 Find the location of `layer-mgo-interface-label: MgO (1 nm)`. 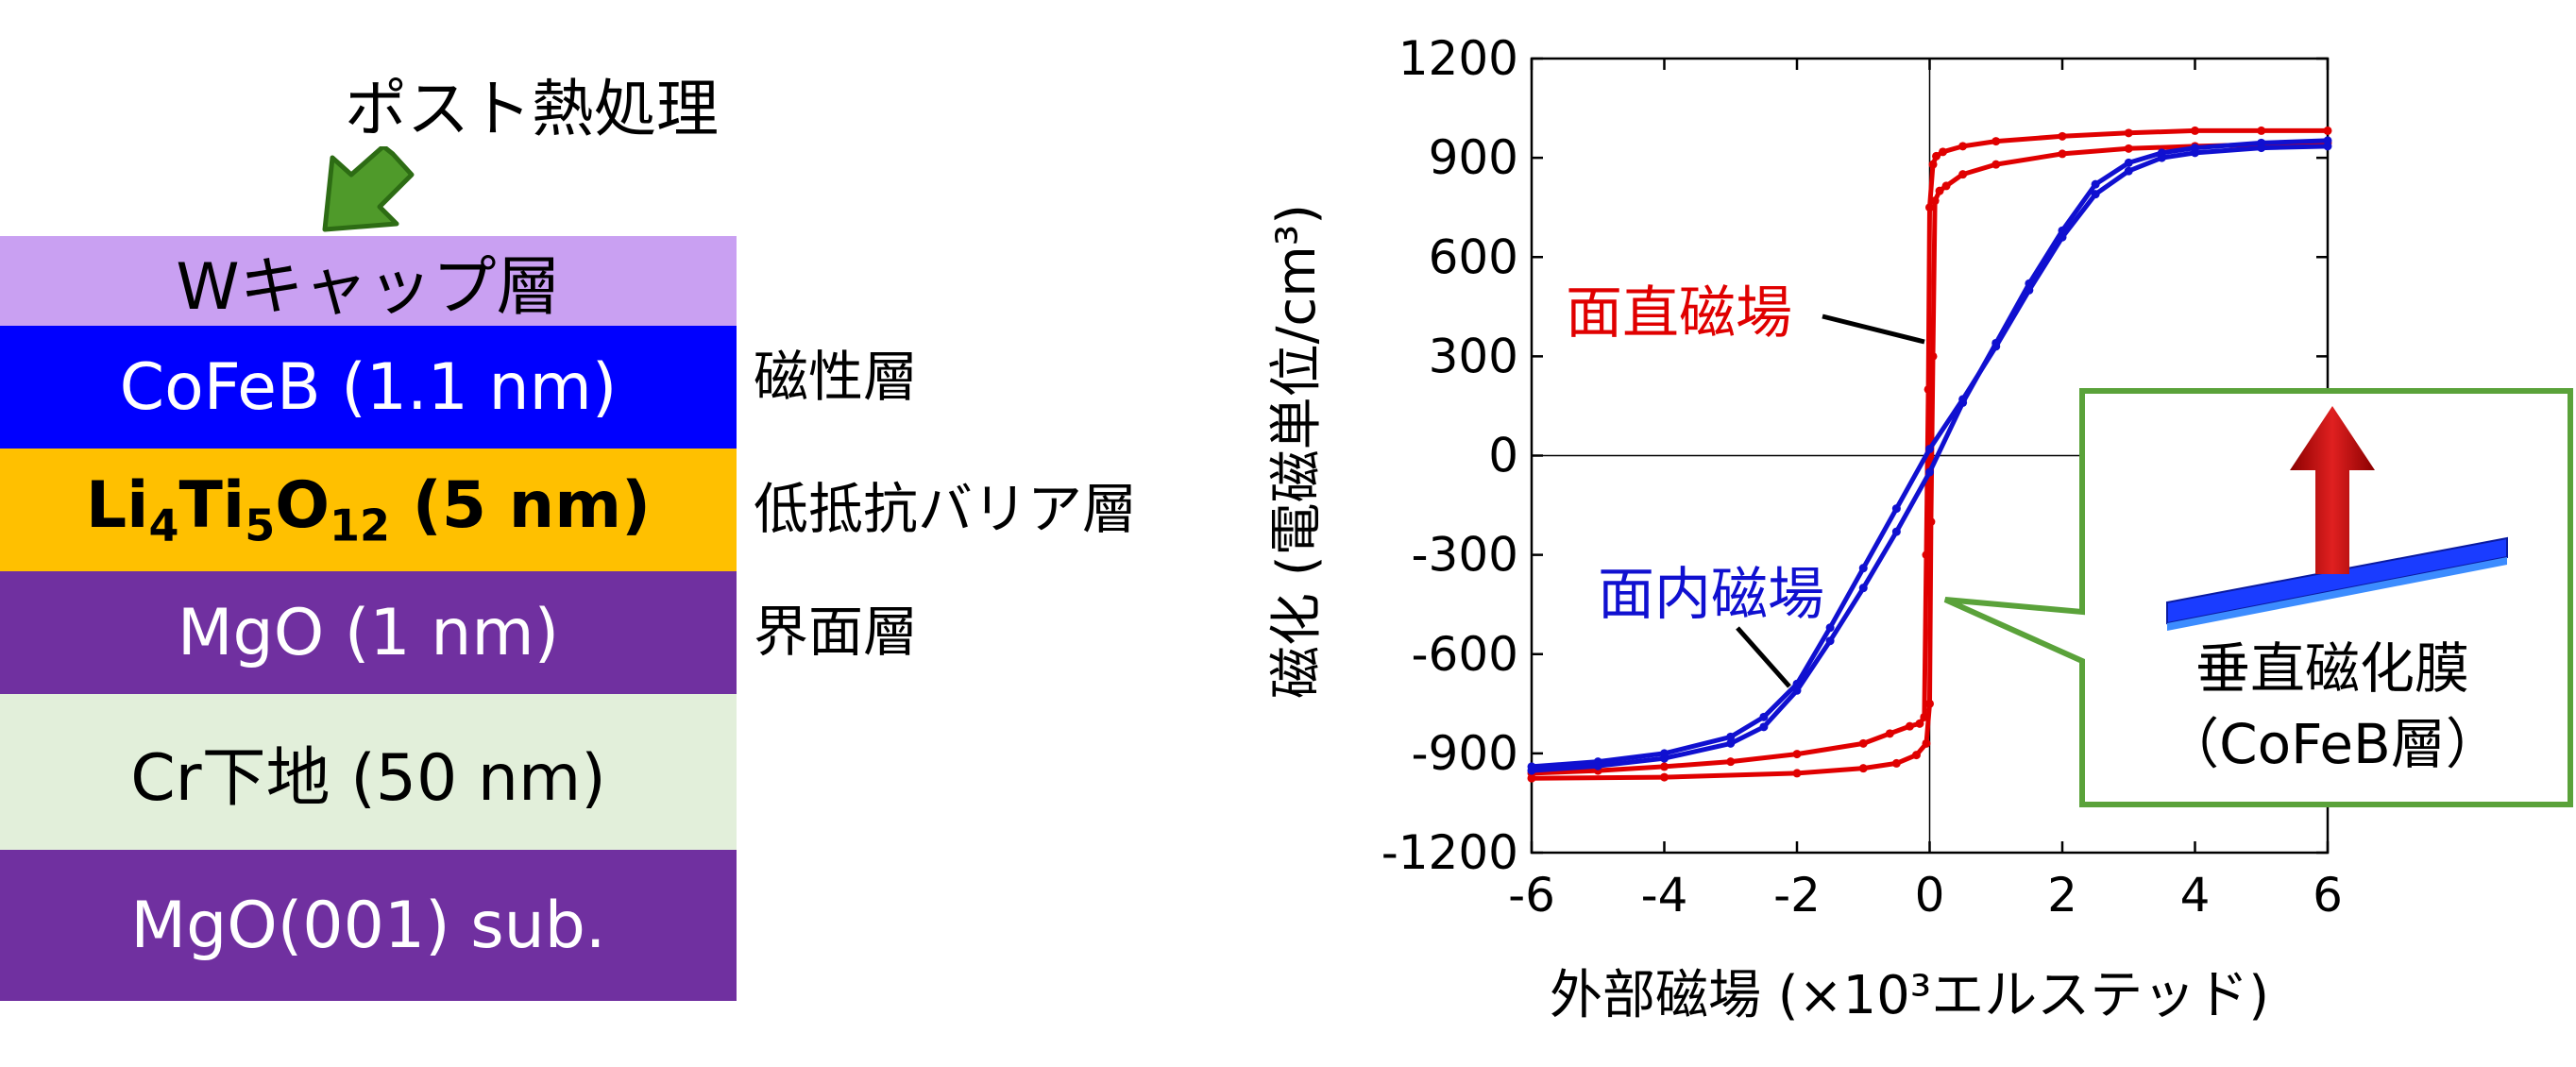

layer-mgo-interface-label: MgO (1 nm) is located at coordinates (368, 632).